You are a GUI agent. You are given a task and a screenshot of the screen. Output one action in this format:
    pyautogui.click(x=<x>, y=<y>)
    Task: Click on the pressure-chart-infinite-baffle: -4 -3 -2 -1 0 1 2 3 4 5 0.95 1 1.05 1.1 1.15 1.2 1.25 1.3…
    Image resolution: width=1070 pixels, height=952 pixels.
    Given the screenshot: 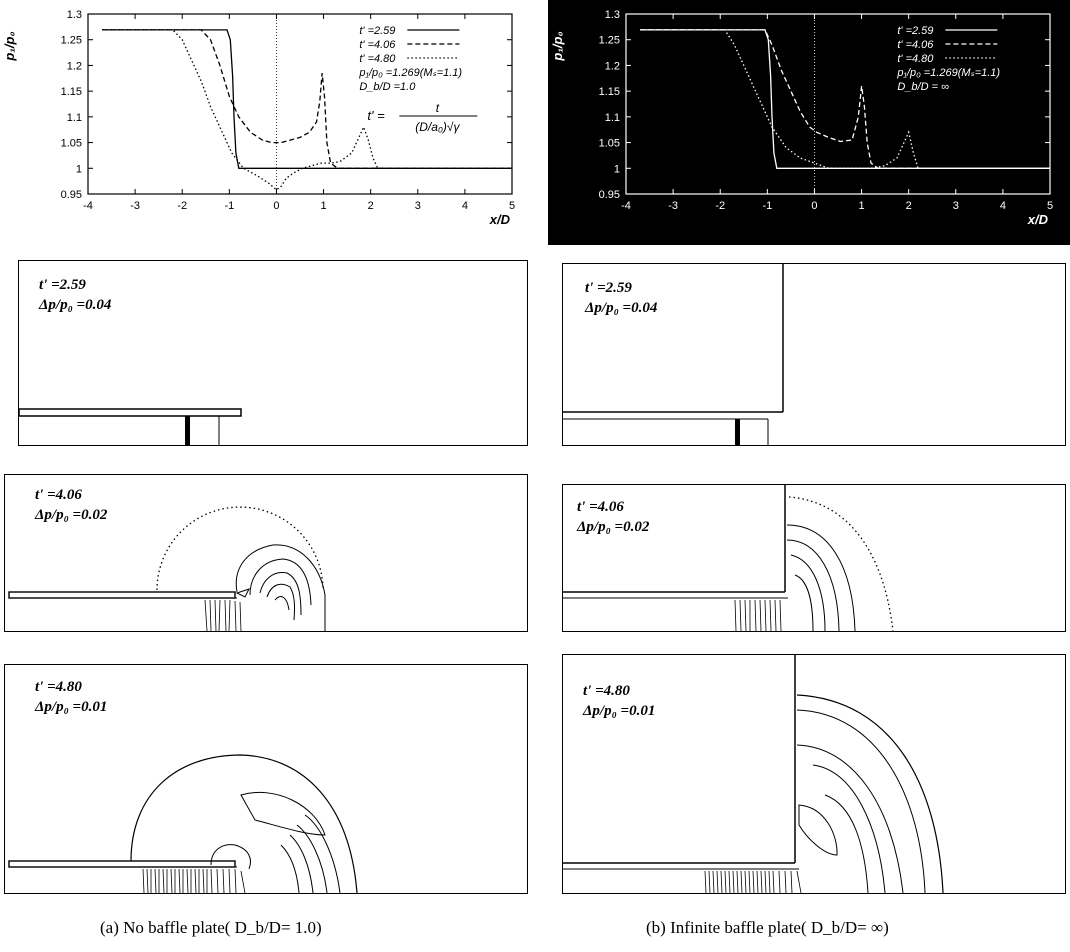 What is the action you would take?
    pyautogui.click(x=809, y=122)
    